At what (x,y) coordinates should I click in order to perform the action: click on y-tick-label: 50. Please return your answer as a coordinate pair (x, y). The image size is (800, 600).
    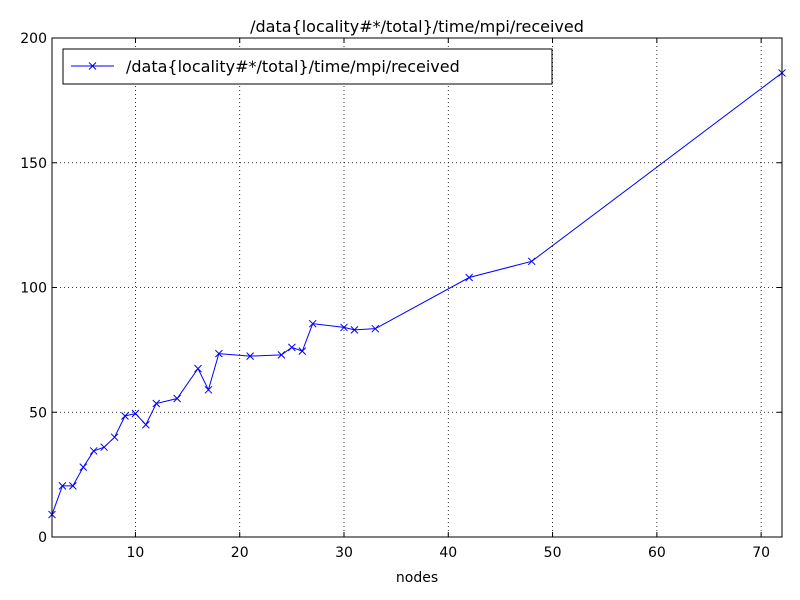
    Looking at the image, I should click on (38, 413).